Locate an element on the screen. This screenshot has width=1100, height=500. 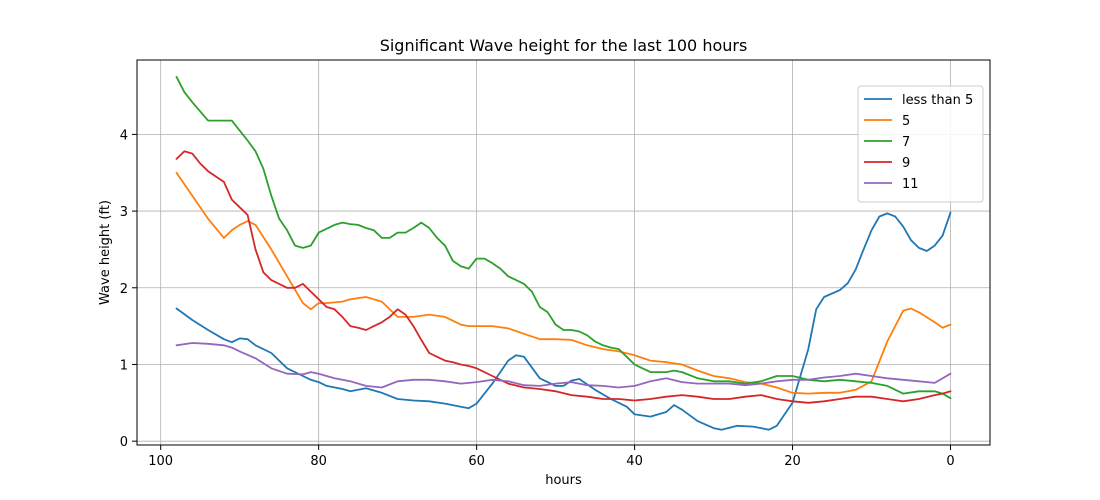
y-axis-label: Wave height (ft) is located at coordinates (105, 252).